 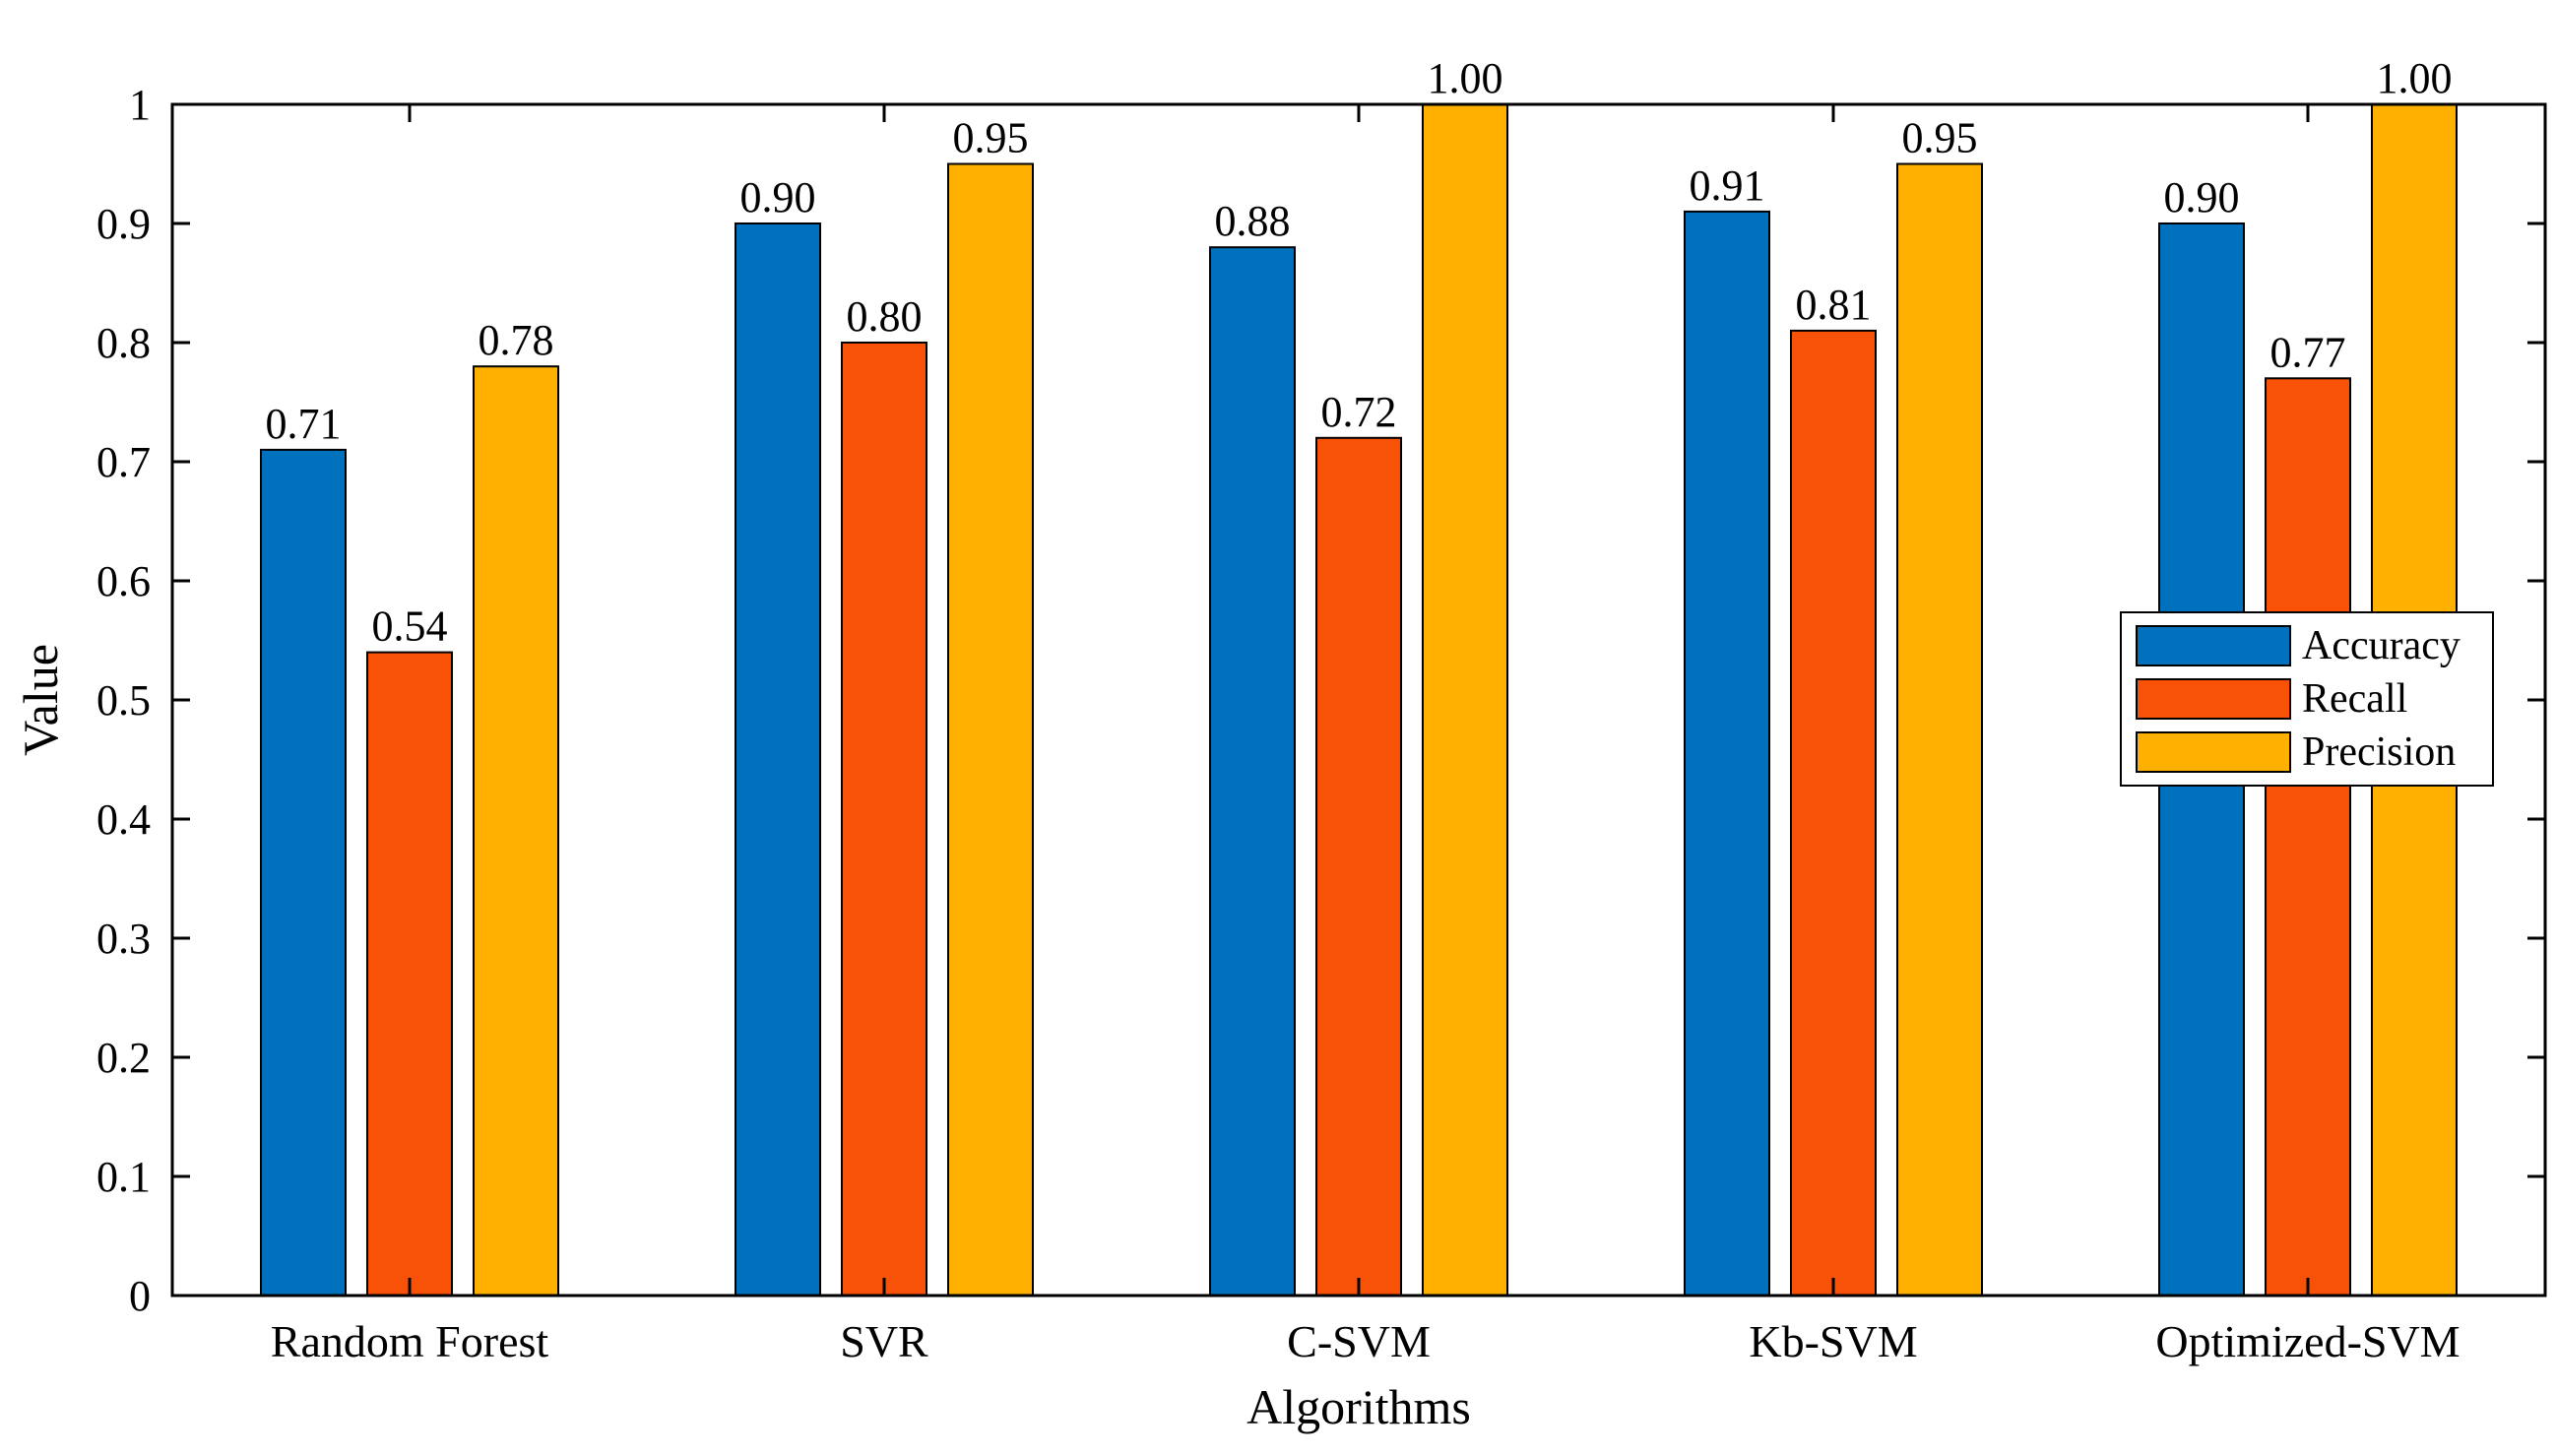 I want to click on data-label-precision-2: 0.95, so click(x=991, y=138).